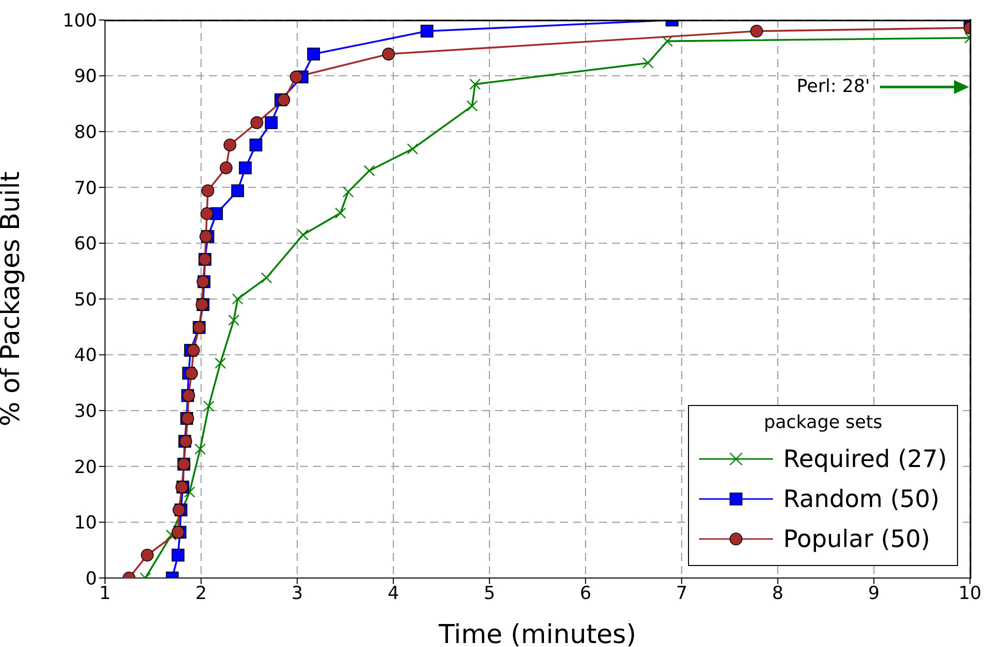 The width and height of the screenshot is (985, 647). What do you see at coordinates (861, 499) in the screenshot?
I see `legend-label: Random (50)` at bounding box center [861, 499].